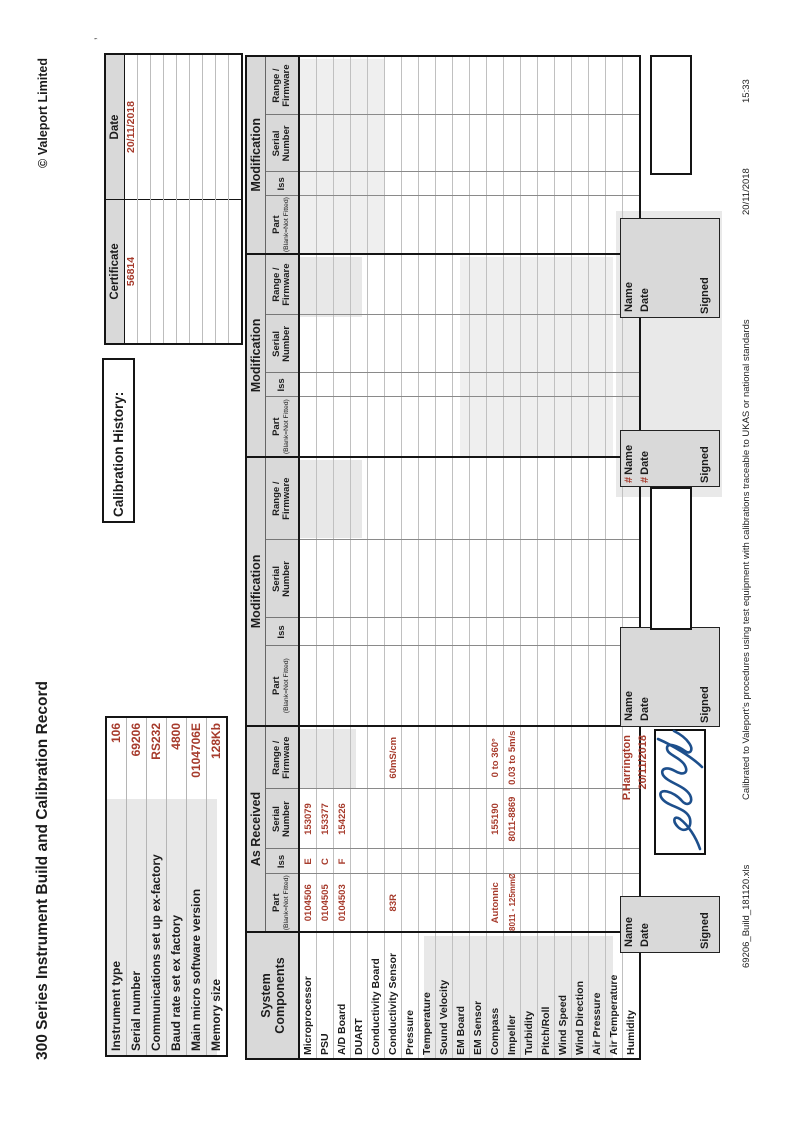 Image resolution: width=788 pixels, height=1123 pixels. What do you see at coordinates (580, 557) in the screenshot?
I see `table-row: Wind Direction` at bounding box center [580, 557].